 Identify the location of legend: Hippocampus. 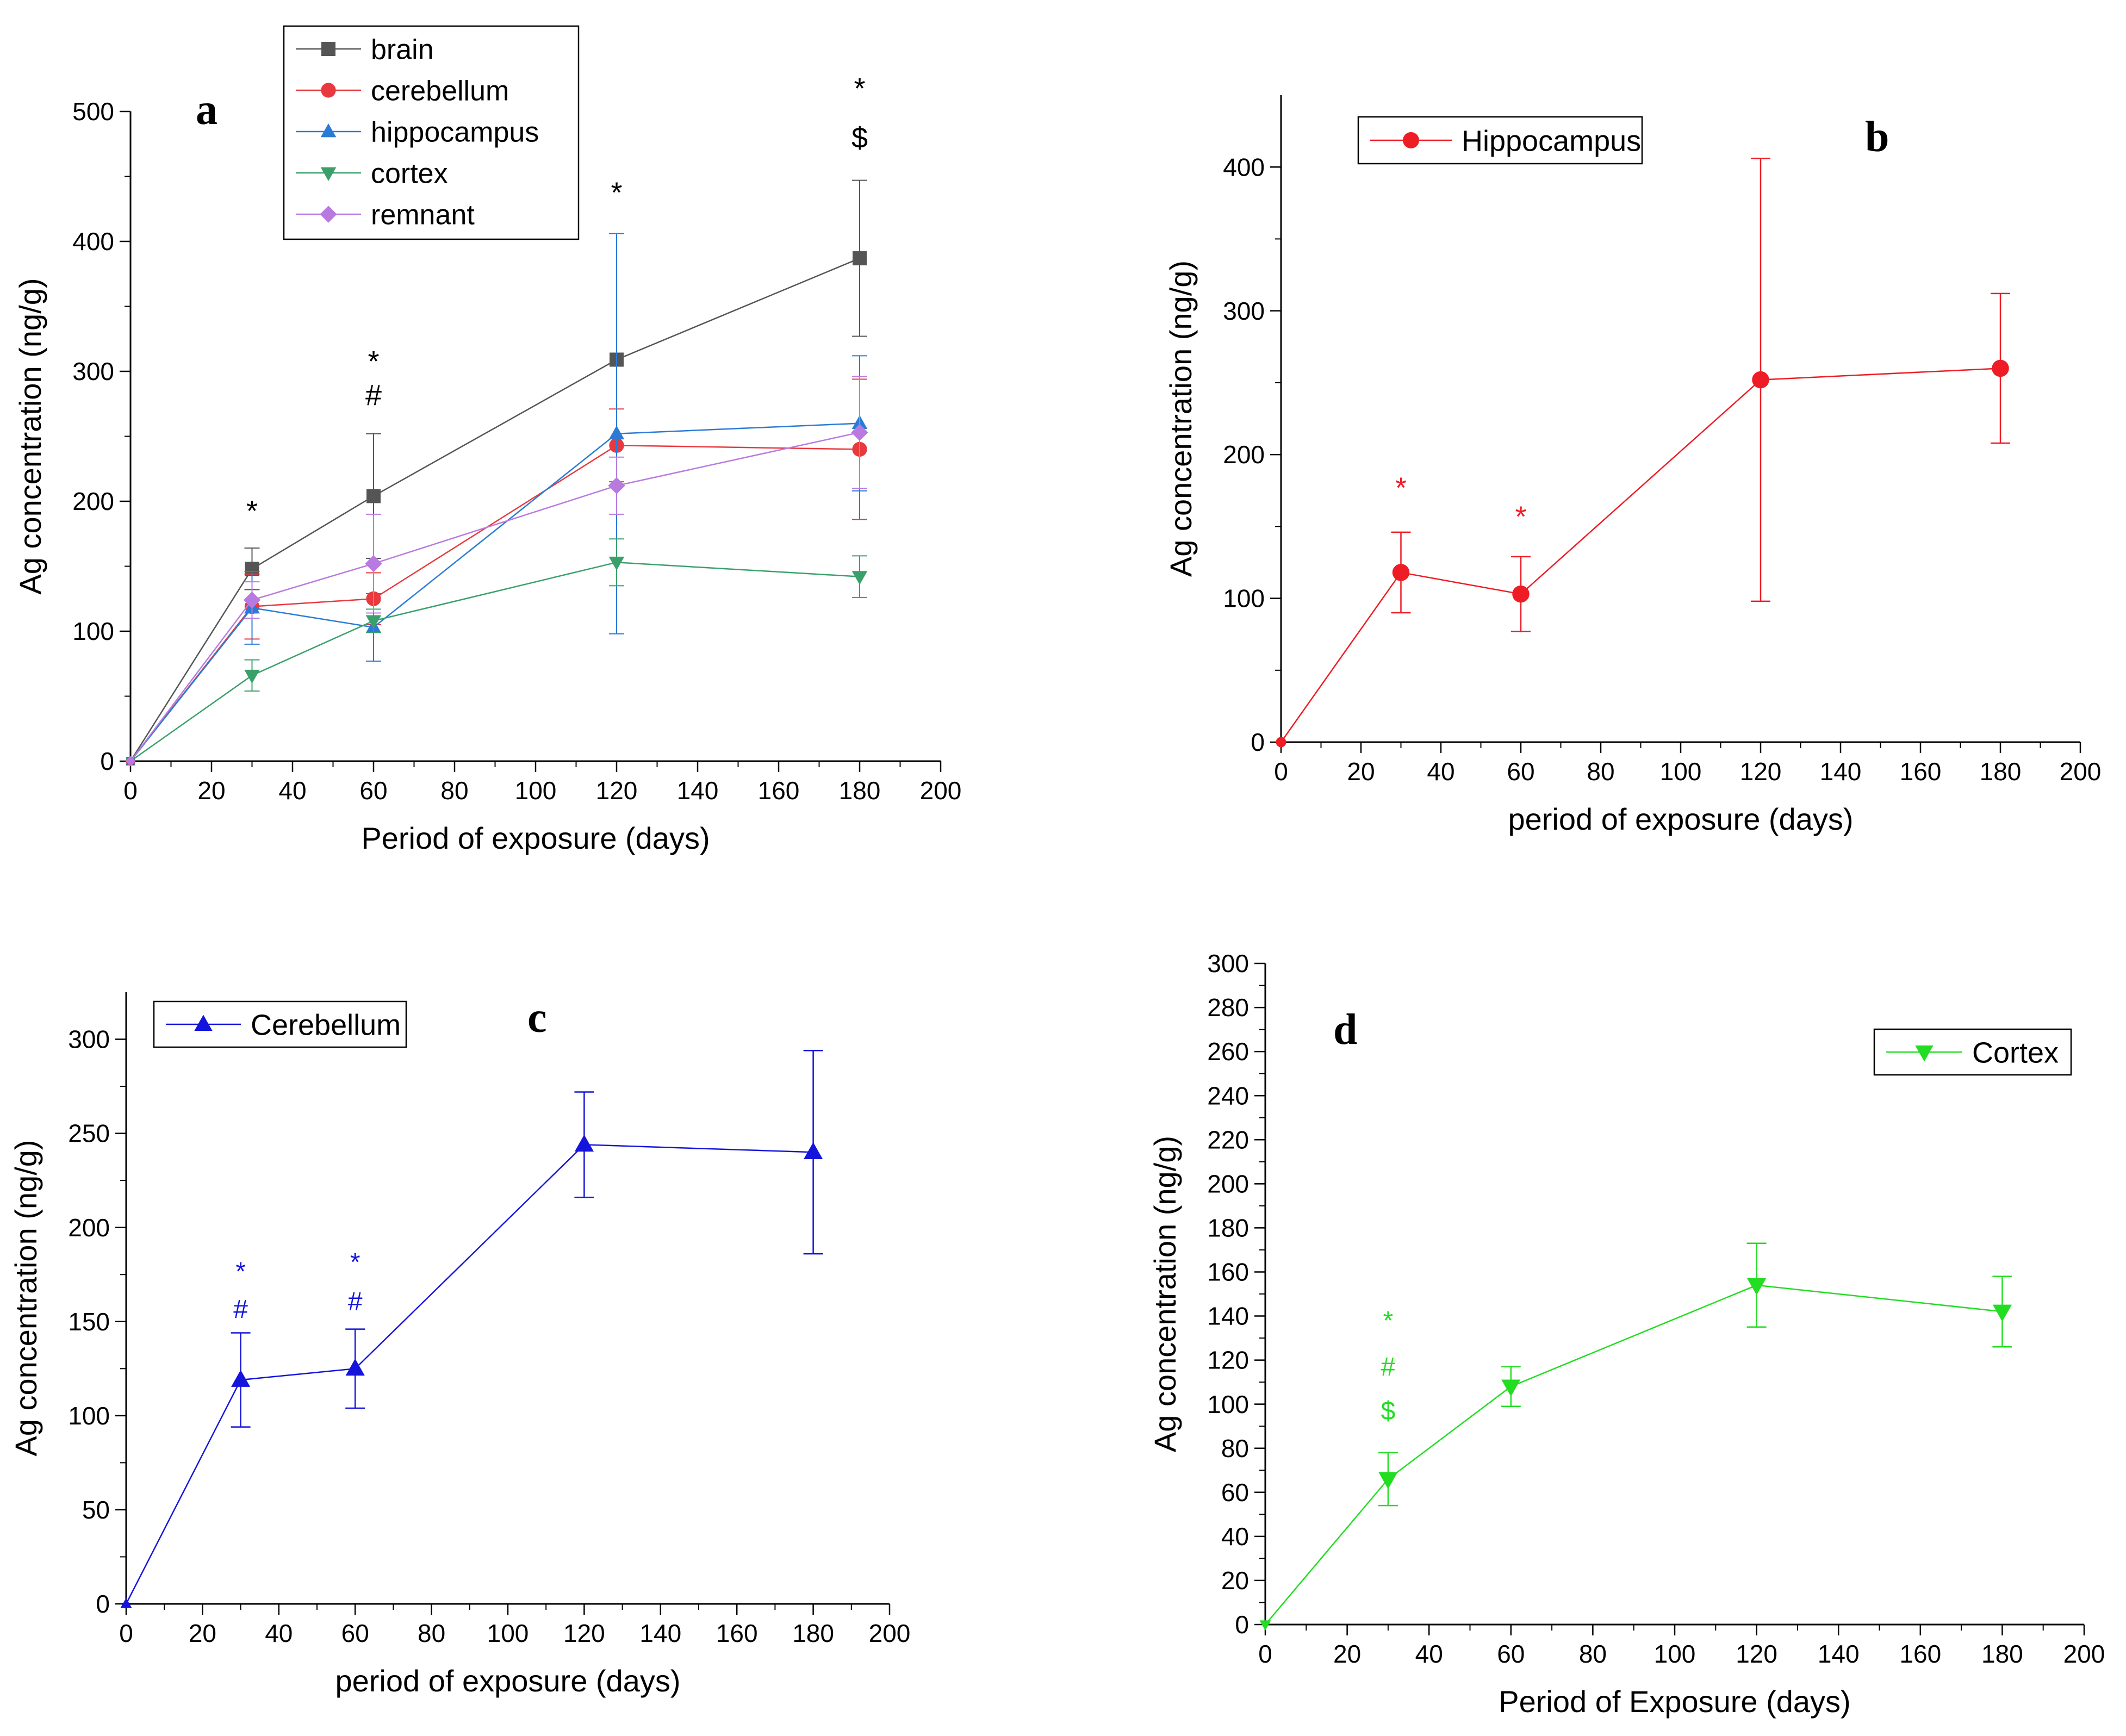
(1500, 140).